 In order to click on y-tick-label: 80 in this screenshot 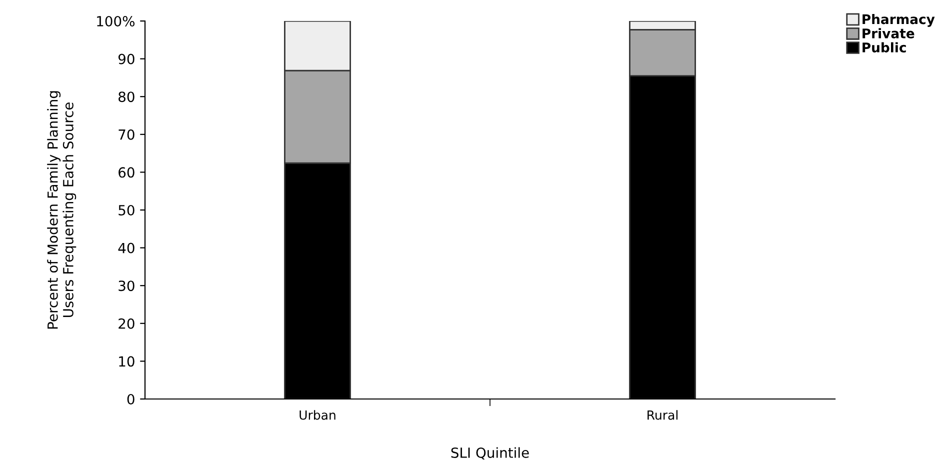, I will do `click(126, 97)`.